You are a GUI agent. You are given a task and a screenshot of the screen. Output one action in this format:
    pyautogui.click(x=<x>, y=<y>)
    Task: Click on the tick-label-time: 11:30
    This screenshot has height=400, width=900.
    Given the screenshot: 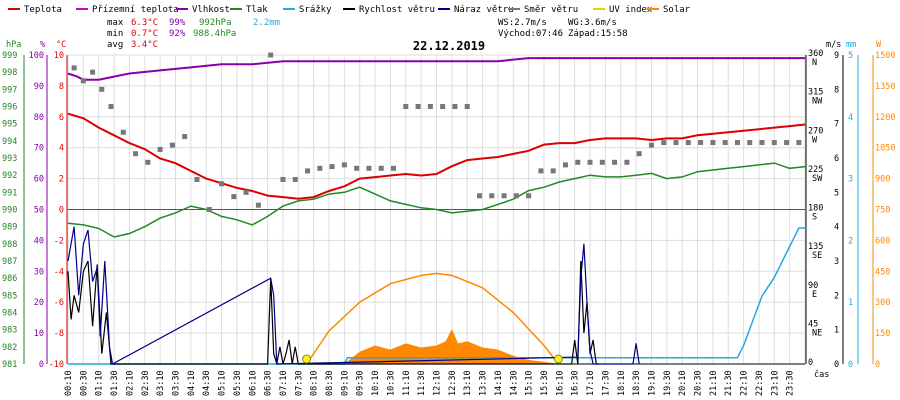 What is the action you would take?
    pyautogui.click(x=422, y=383)
    